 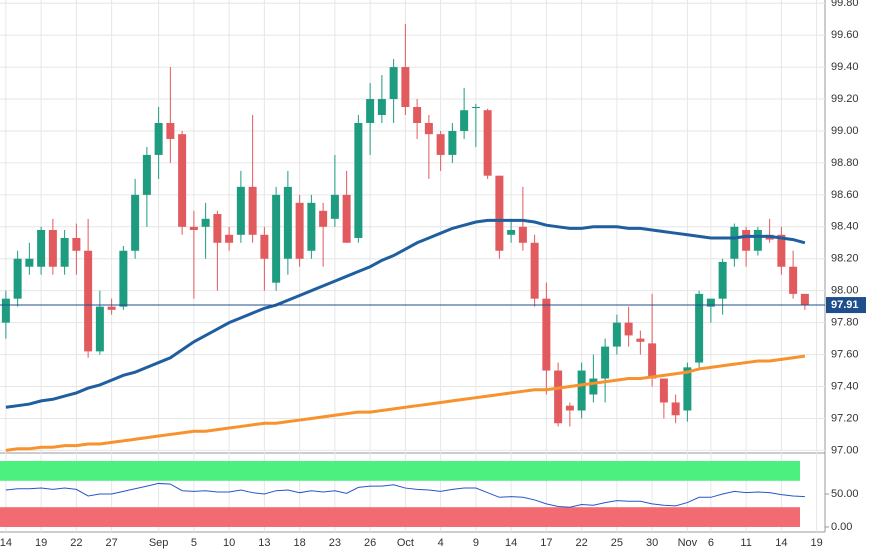 I want to click on x-tick-label: 25, so click(x=617, y=543).